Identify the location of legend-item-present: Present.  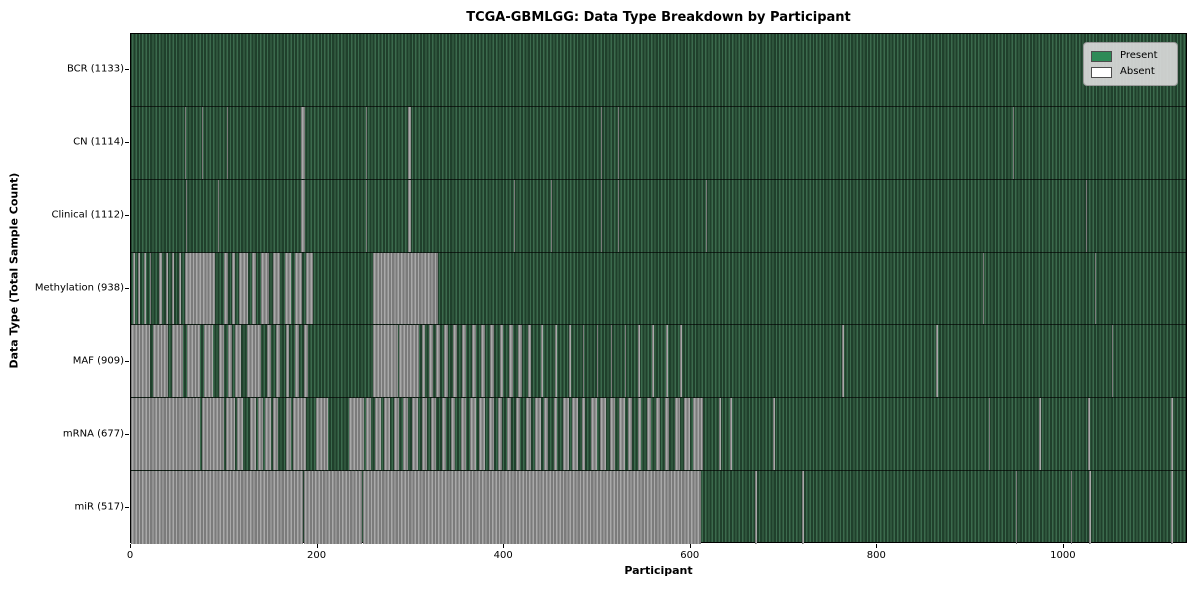
(1130, 56).